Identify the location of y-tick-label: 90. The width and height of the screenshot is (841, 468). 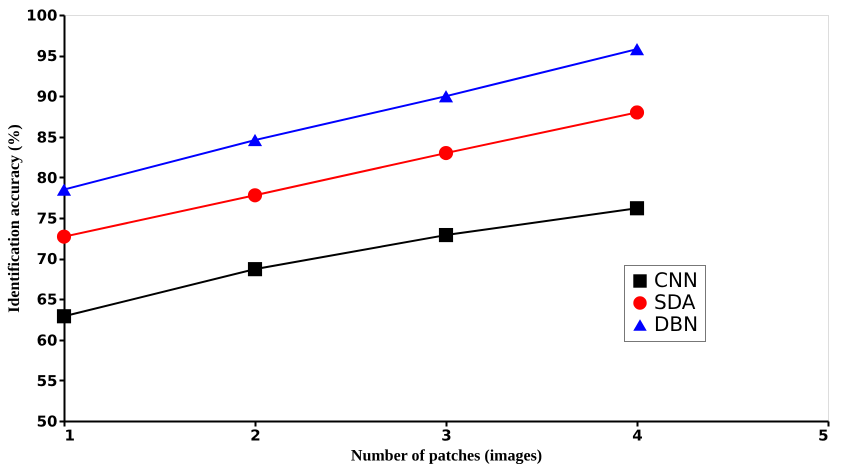
(47, 97).